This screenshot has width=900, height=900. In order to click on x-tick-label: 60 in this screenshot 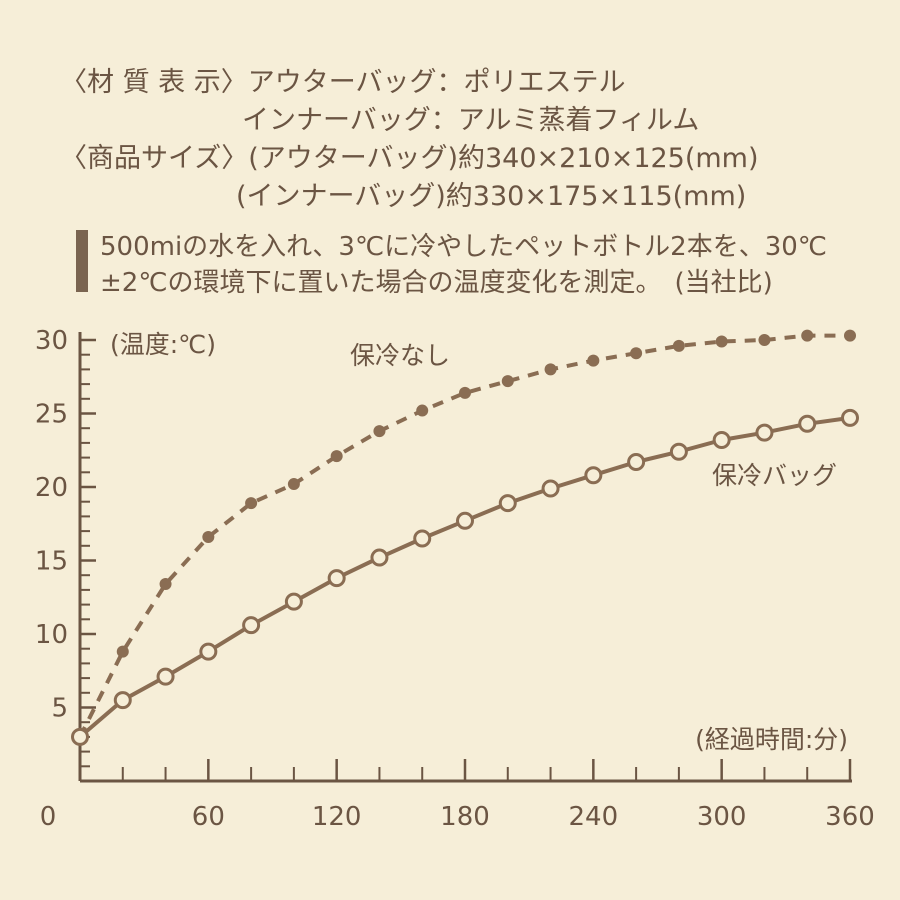, I will do `click(208, 817)`.